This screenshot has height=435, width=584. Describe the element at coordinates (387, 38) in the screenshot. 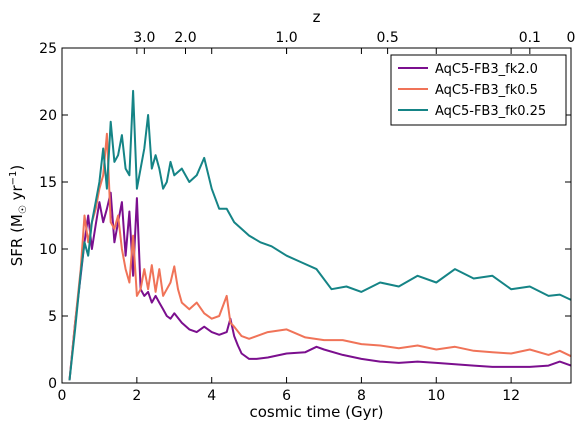

I see `z-tick-label: 0.5` at that location.